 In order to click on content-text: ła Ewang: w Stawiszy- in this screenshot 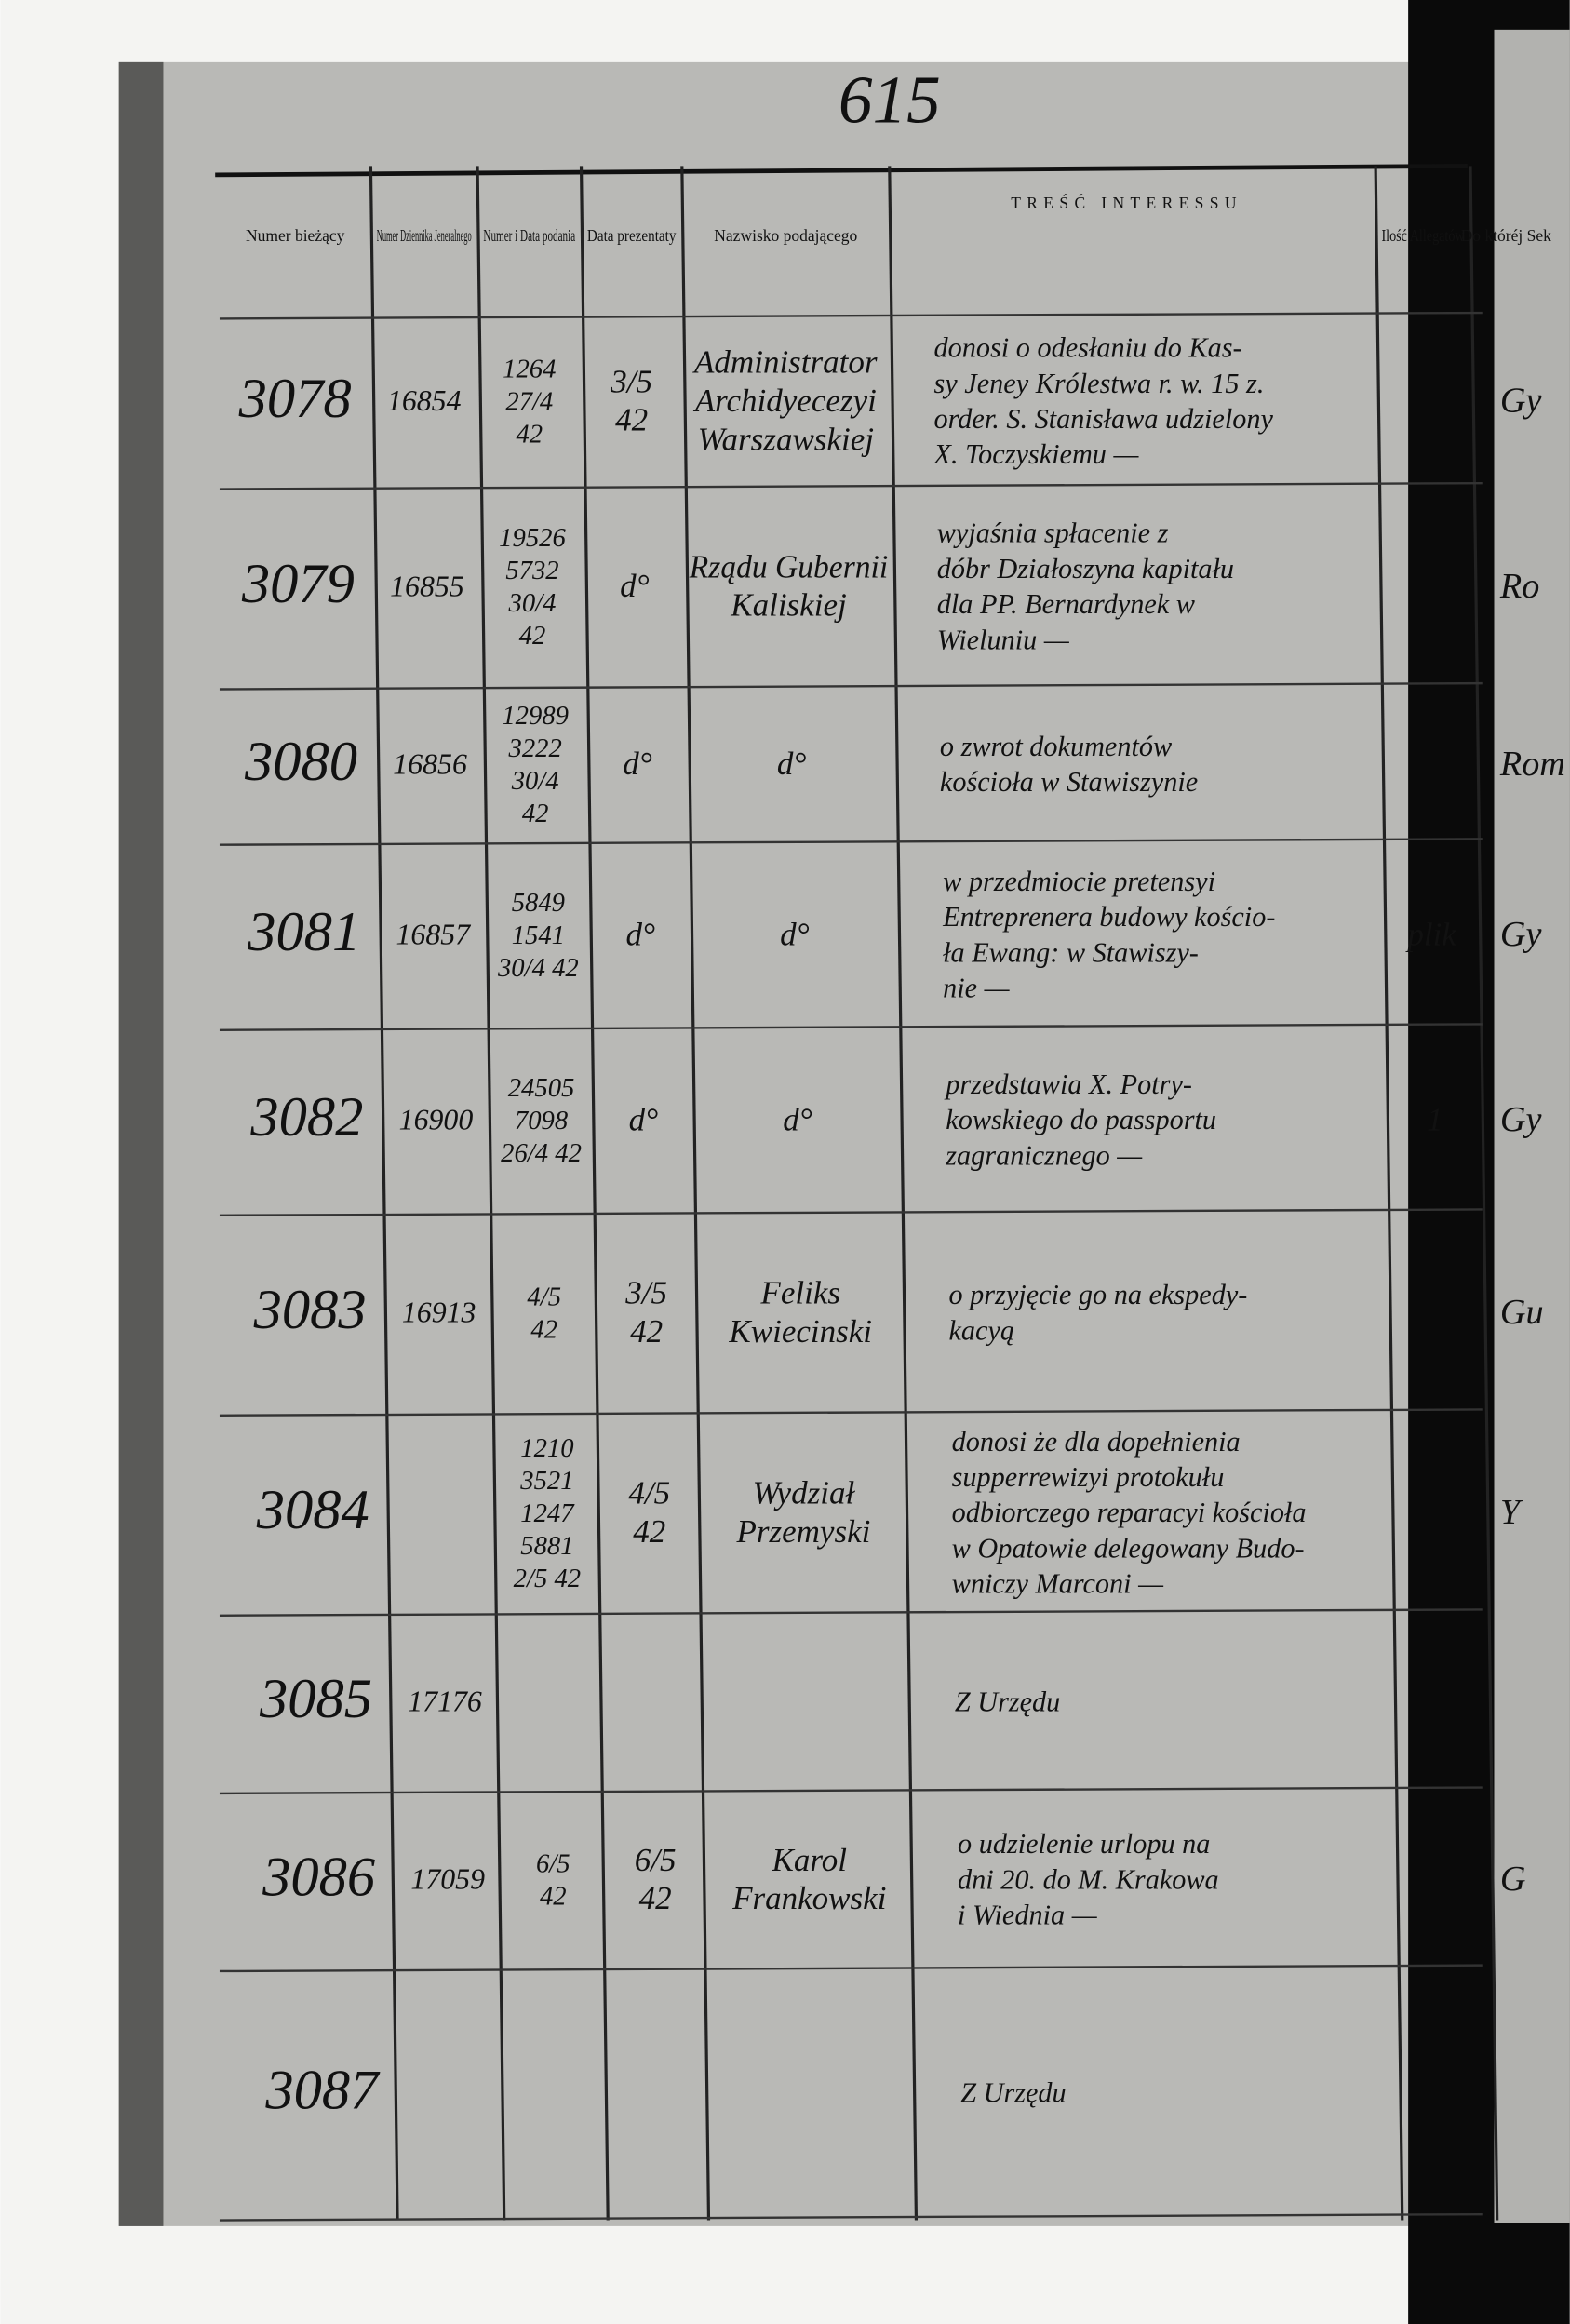, I will do `click(1071, 952)`.